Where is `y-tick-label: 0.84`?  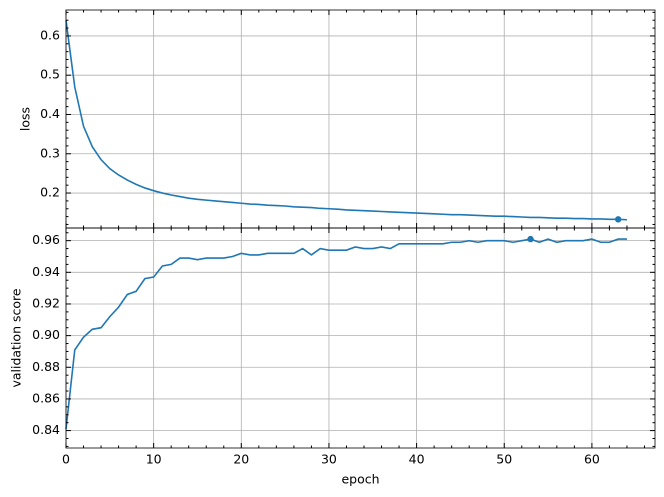 y-tick-label: 0.84 is located at coordinates (46, 429).